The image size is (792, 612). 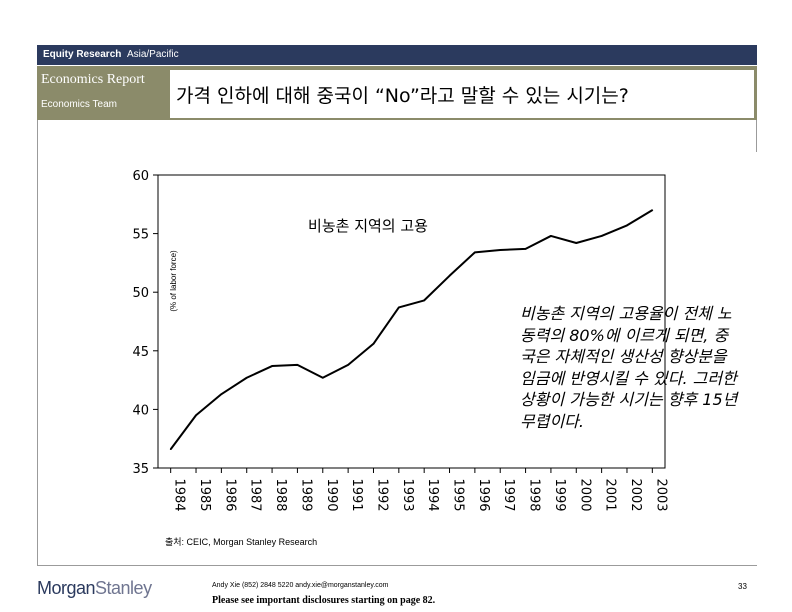 I want to click on frame-right, so click(x=756, y=136).